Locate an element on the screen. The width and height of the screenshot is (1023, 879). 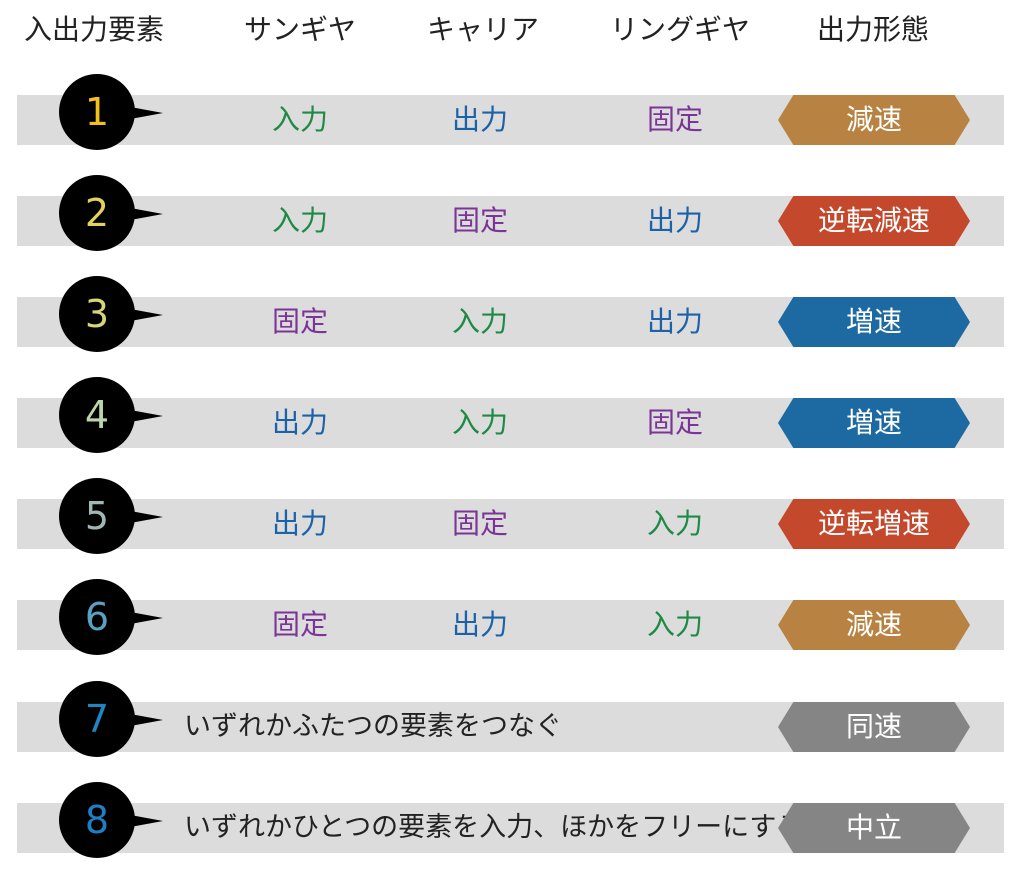
header-output-mode: 出力形態 is located at coordinates (873, 29).